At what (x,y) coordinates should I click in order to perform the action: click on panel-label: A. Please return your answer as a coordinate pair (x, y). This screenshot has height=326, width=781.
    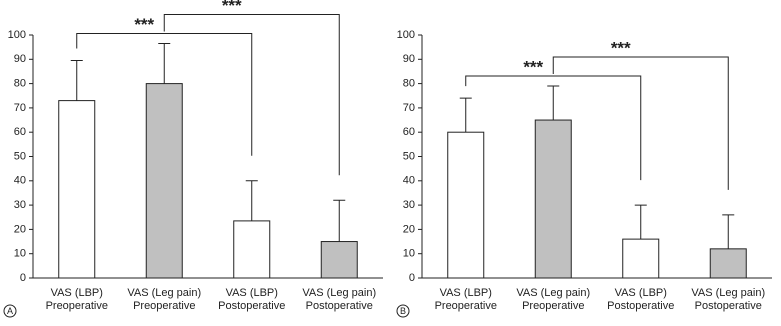
    Looking at the image, I should click on (10, 311).